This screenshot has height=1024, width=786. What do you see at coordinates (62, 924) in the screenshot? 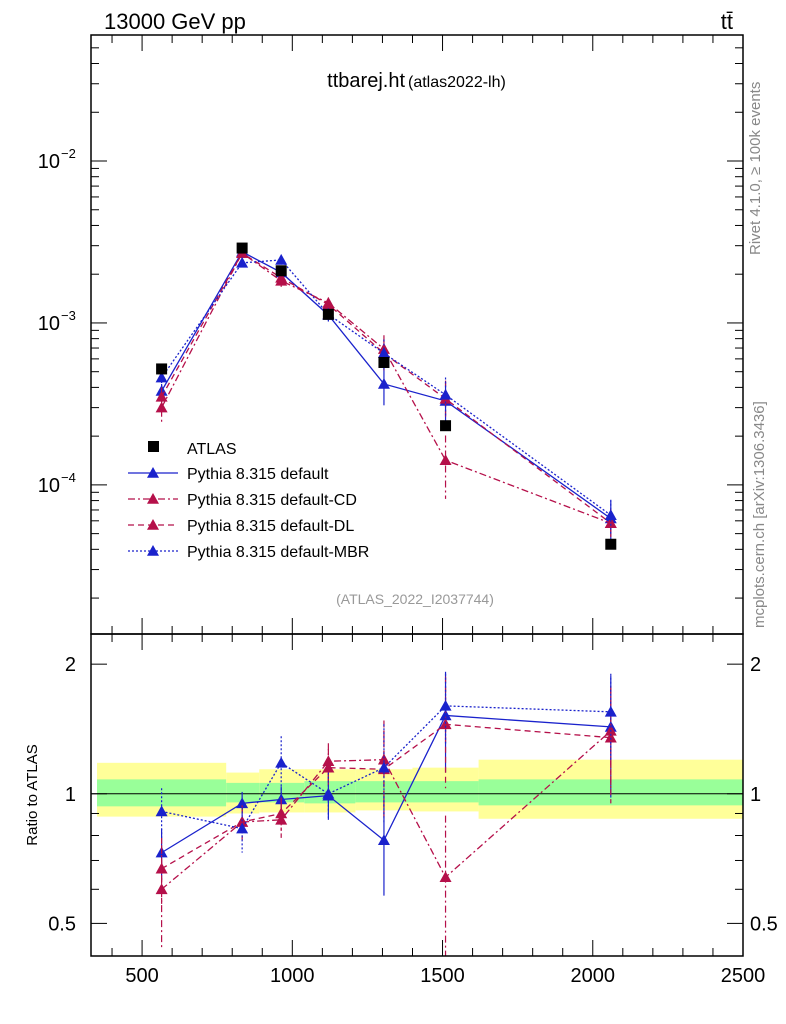
I see `ratio-y-tick-label: 0.5` at bounding box center [62, 924].